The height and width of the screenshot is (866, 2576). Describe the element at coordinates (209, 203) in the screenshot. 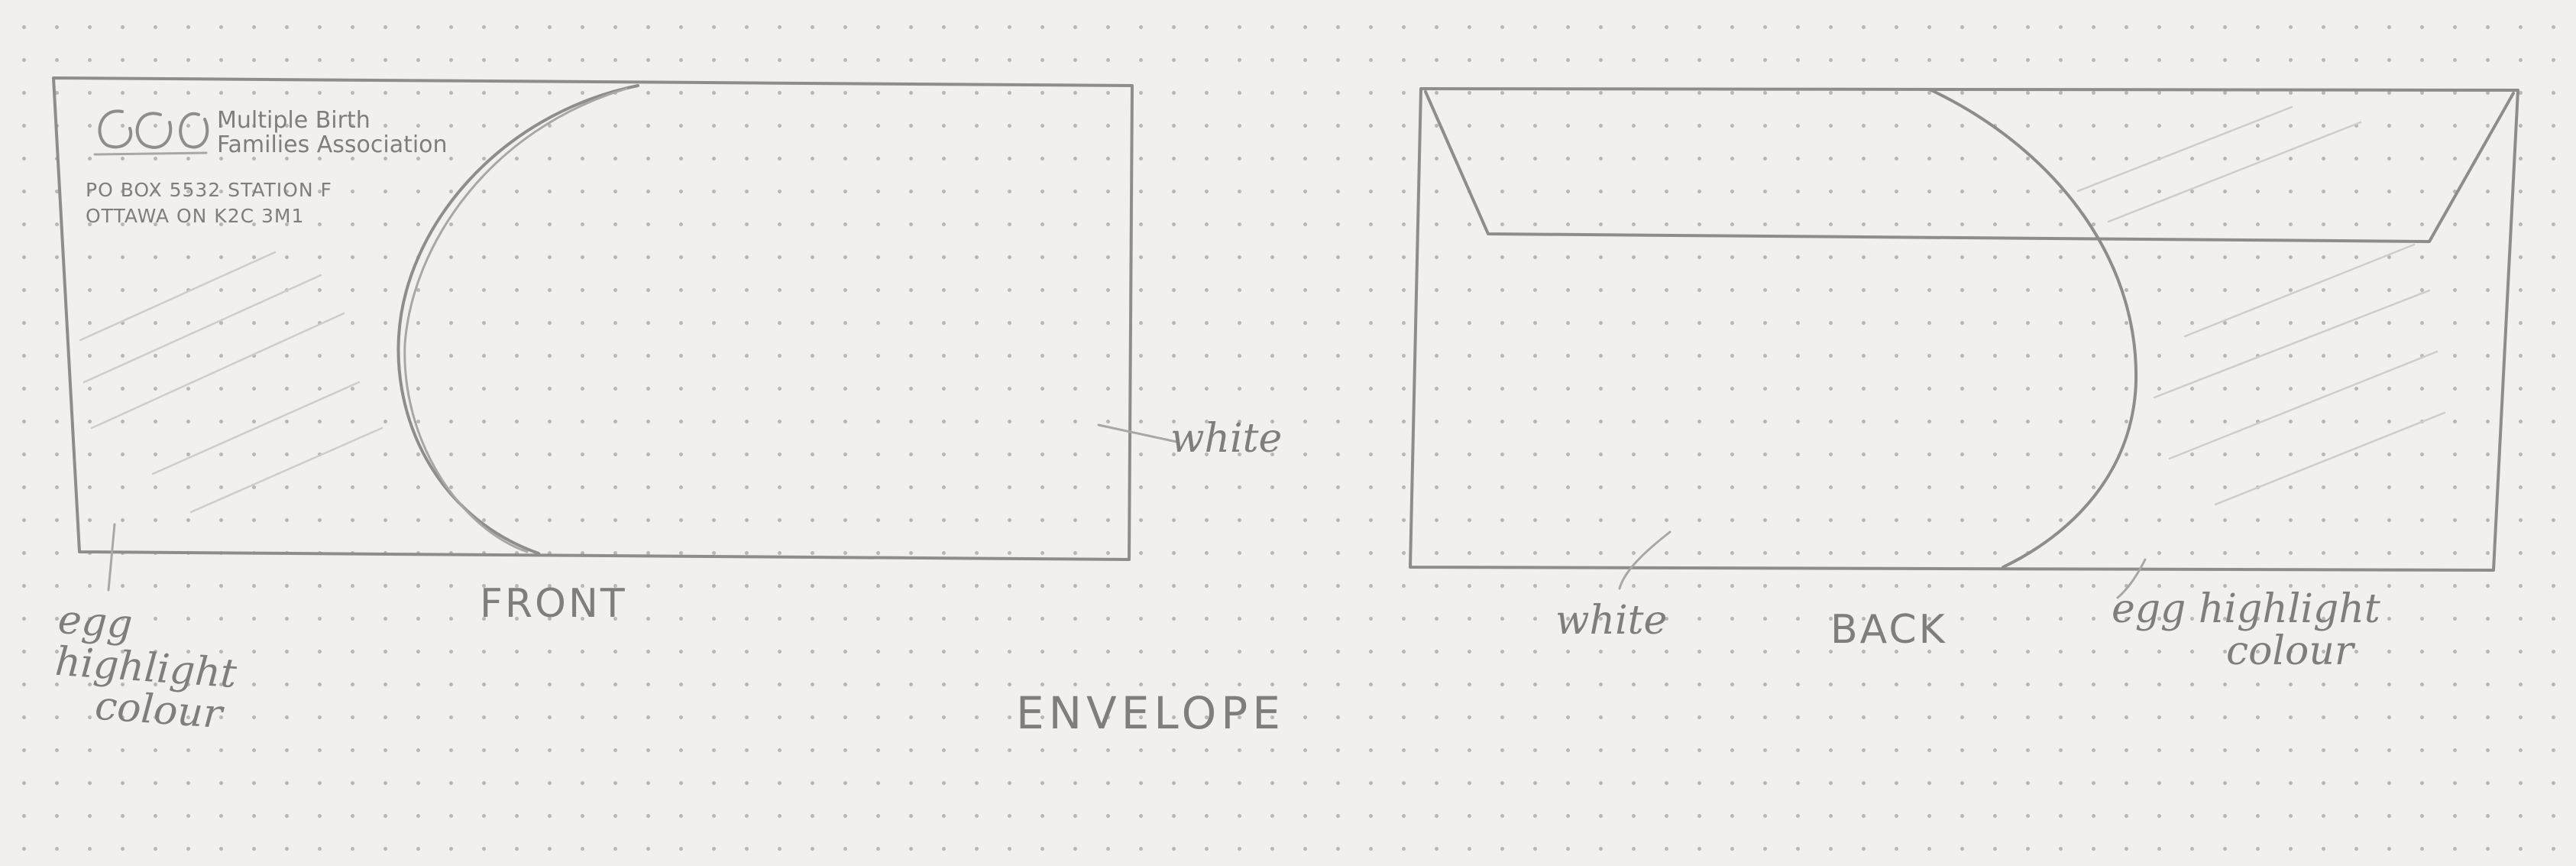

I see `return-address: PO BOX 5532 STATION F OTTAWA ON K2C 3M1` at that location.